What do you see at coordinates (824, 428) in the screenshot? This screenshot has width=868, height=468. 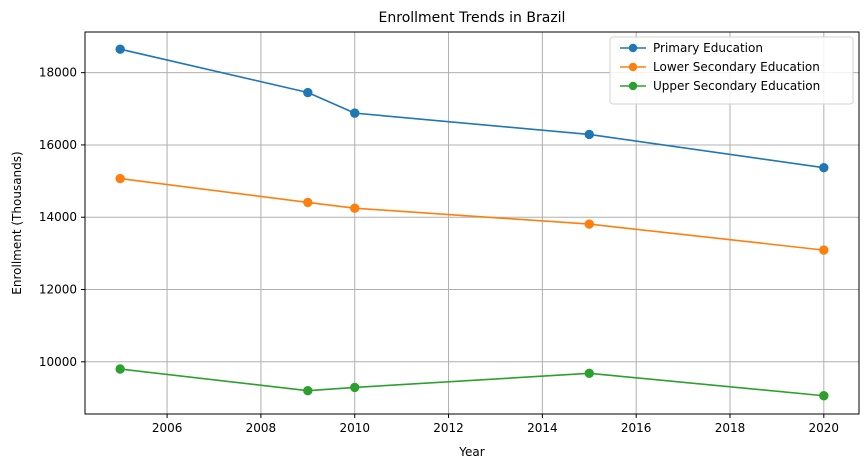 I see `x-tick-label: 2020` at bounding box center [824, 428].